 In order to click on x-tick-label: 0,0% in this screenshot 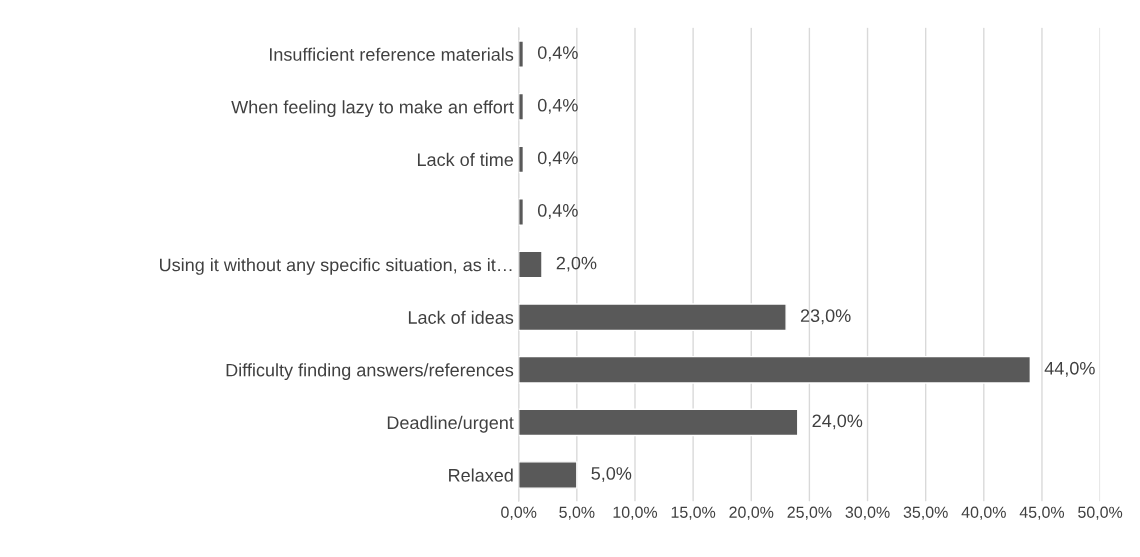, I will do `click(519, 513)`.